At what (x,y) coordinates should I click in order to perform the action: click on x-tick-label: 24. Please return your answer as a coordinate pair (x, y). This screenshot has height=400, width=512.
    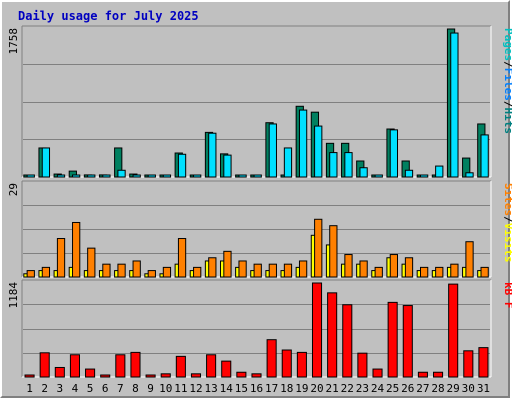
    Looking at the image, I should click on (378, 388).